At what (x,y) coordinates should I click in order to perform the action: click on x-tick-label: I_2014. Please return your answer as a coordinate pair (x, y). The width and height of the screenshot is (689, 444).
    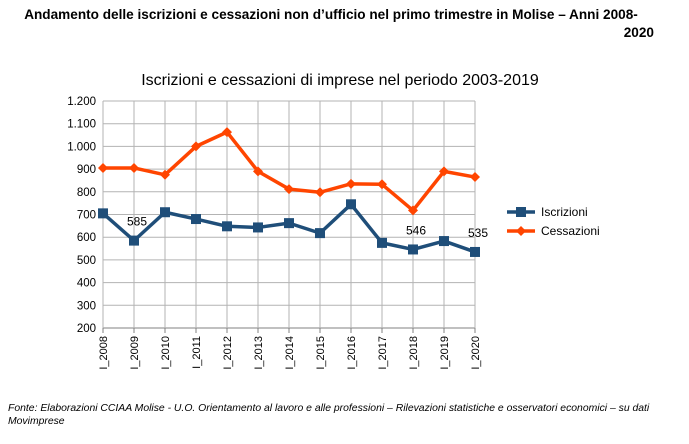
    Looking at the image, I should click on (290, 353).